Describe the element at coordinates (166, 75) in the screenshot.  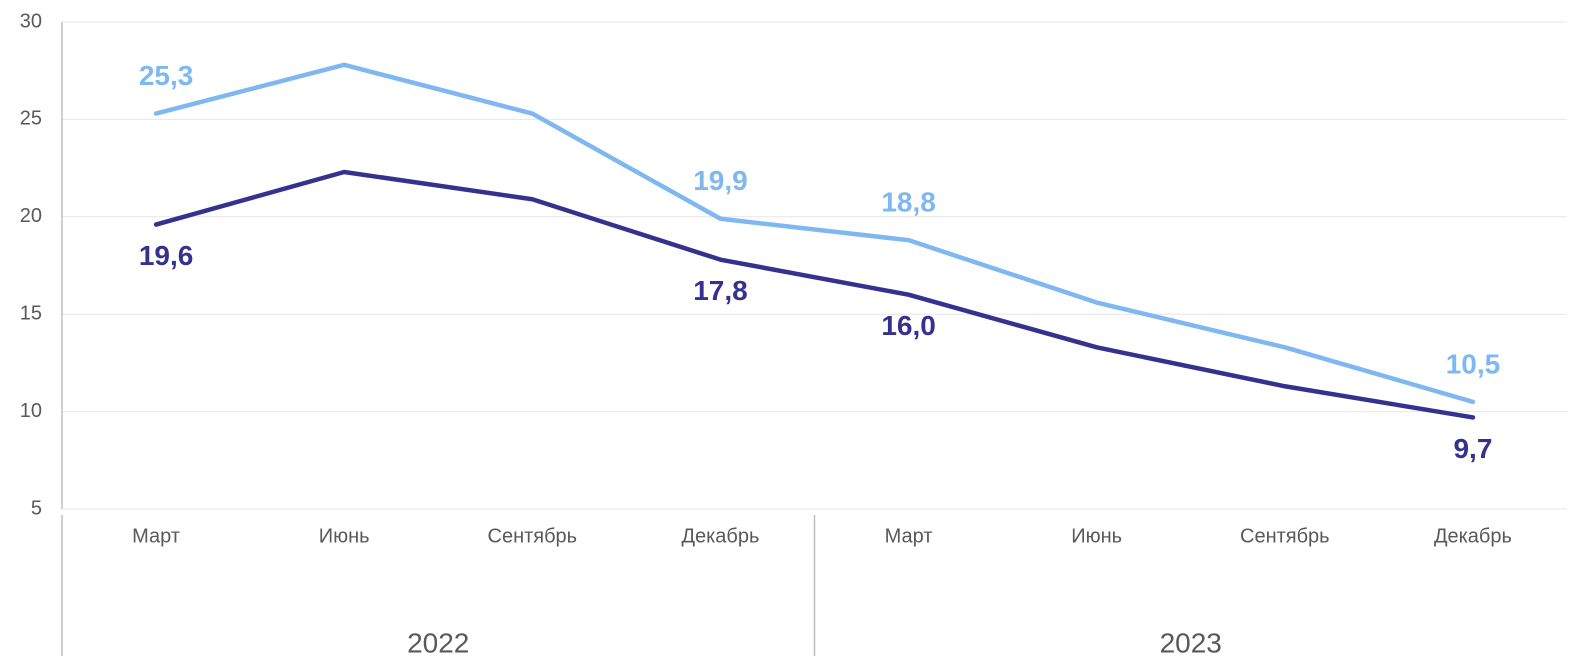
I see `data-label: 25,3` at that location.